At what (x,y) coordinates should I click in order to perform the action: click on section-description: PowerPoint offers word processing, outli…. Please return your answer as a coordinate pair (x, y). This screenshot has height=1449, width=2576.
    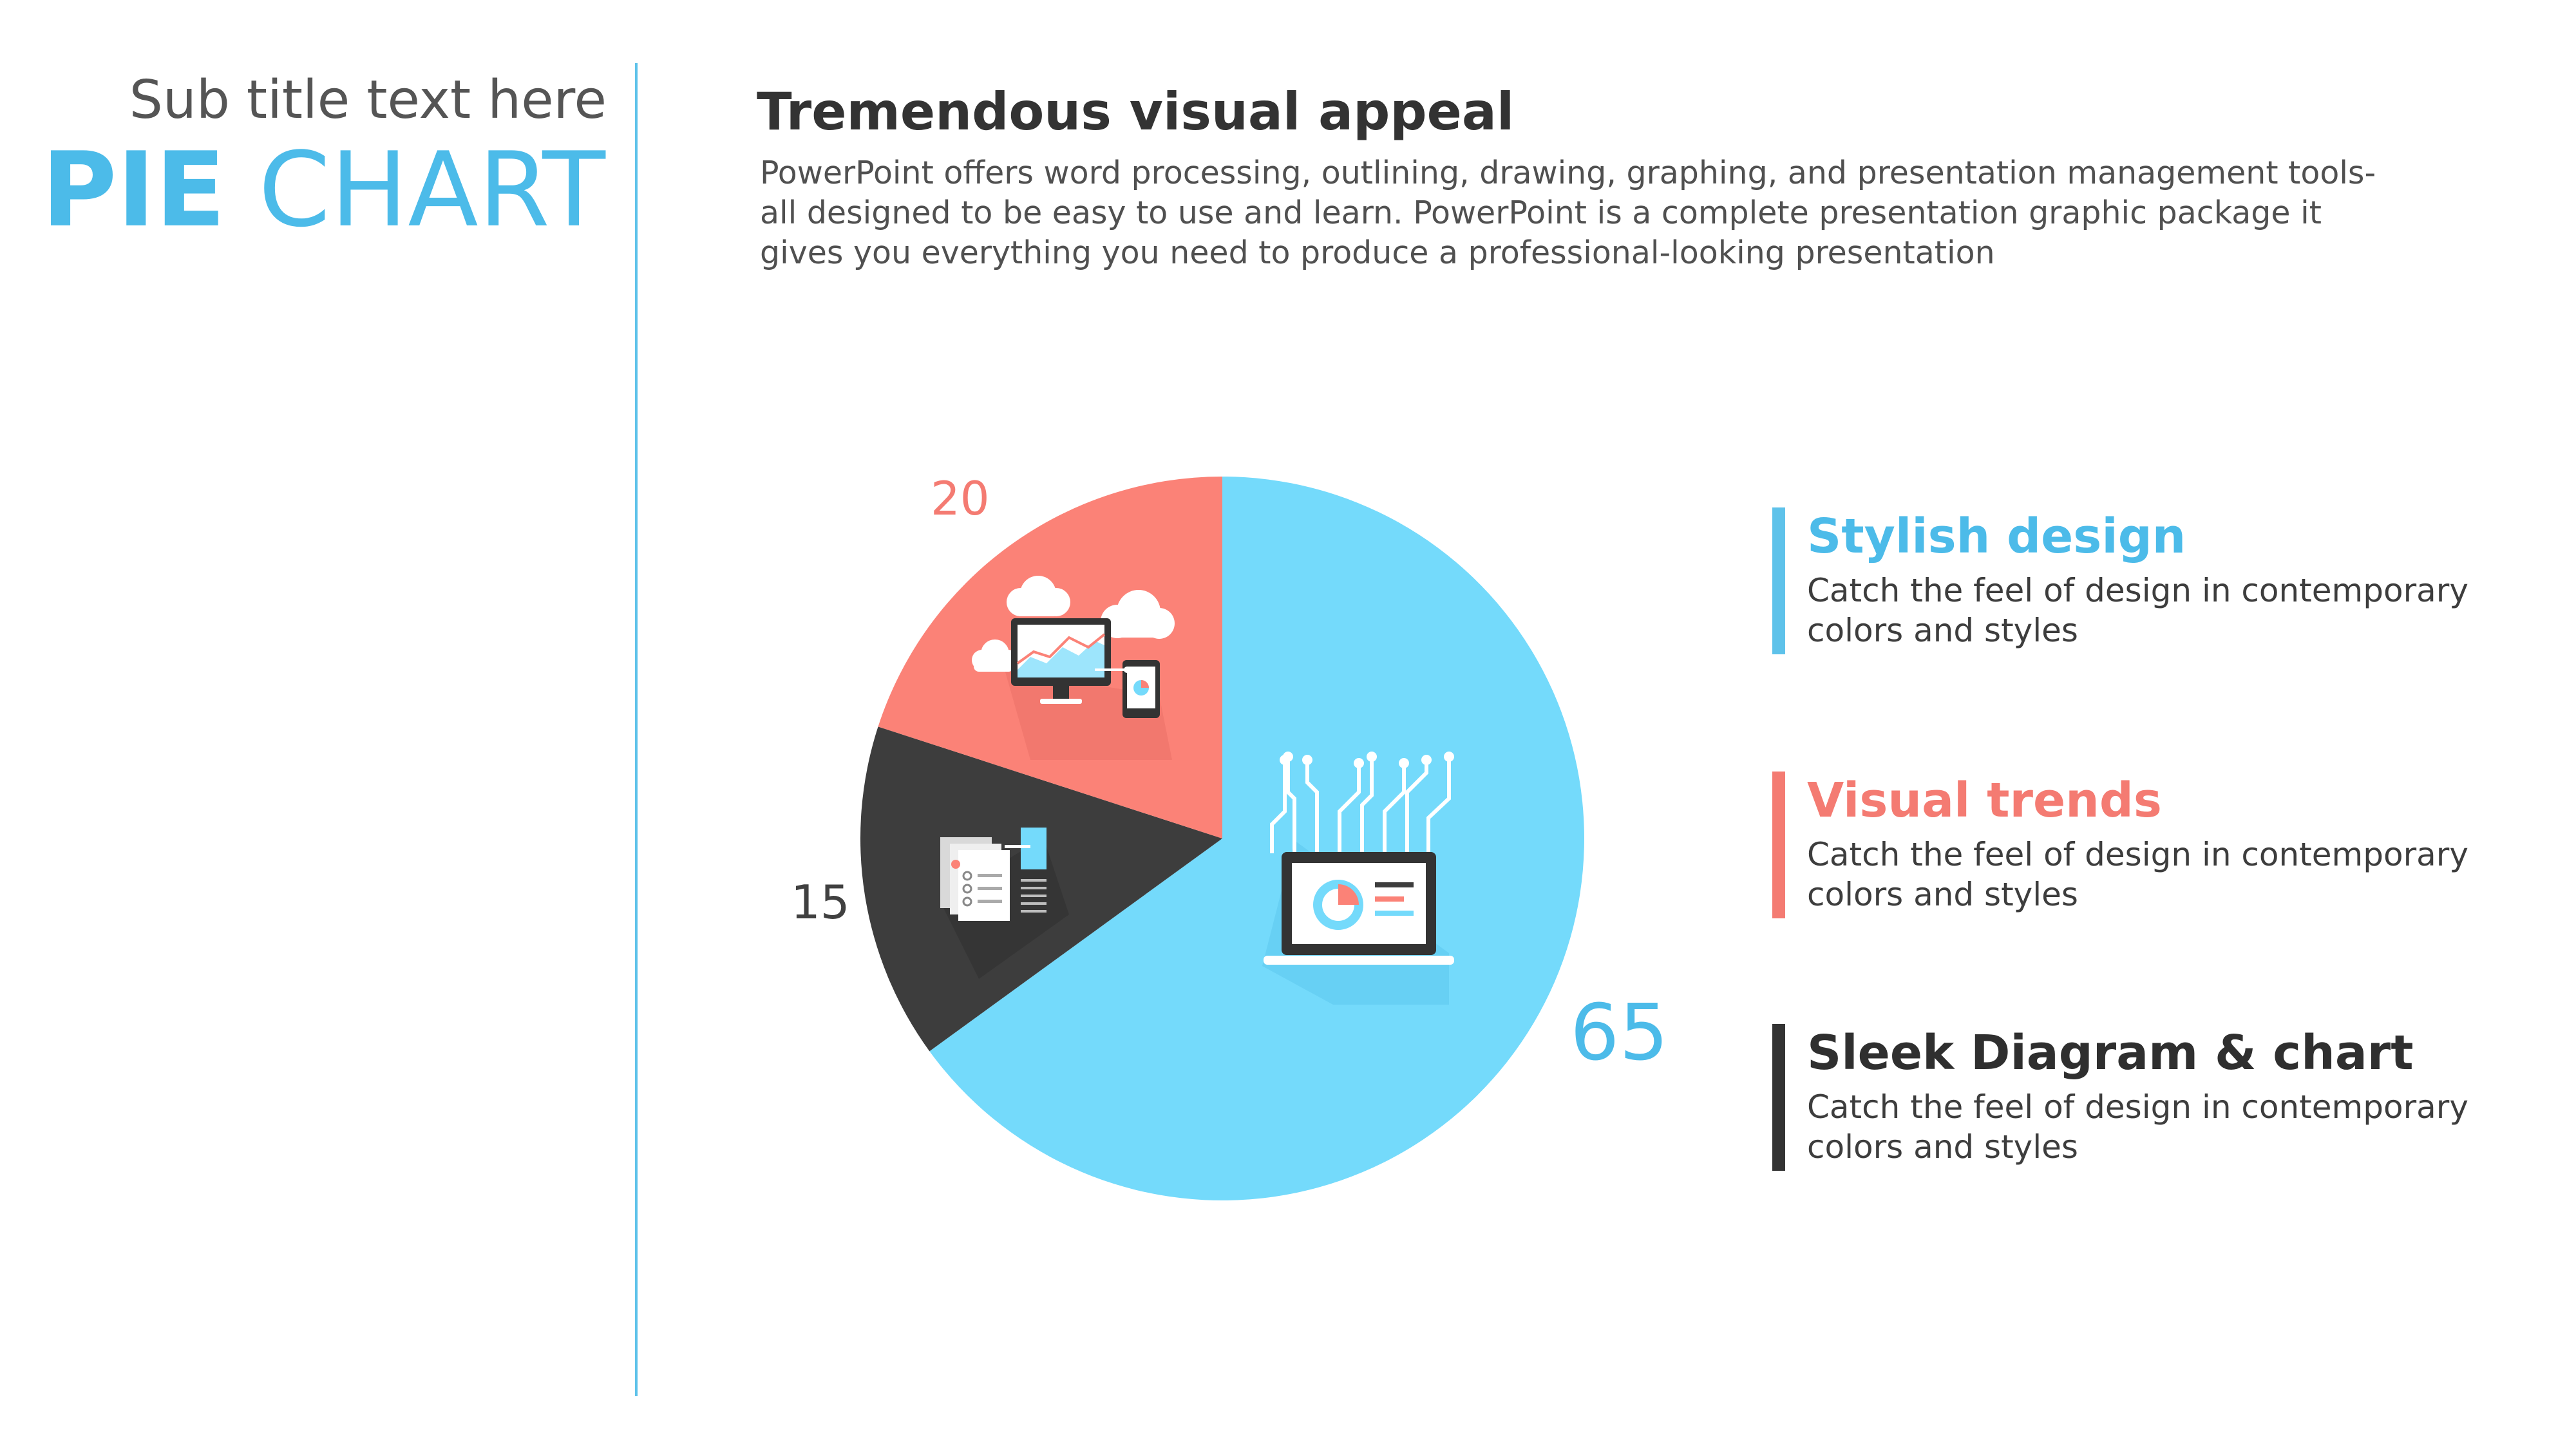
    Looking at the image, I should click on (1568, 213).